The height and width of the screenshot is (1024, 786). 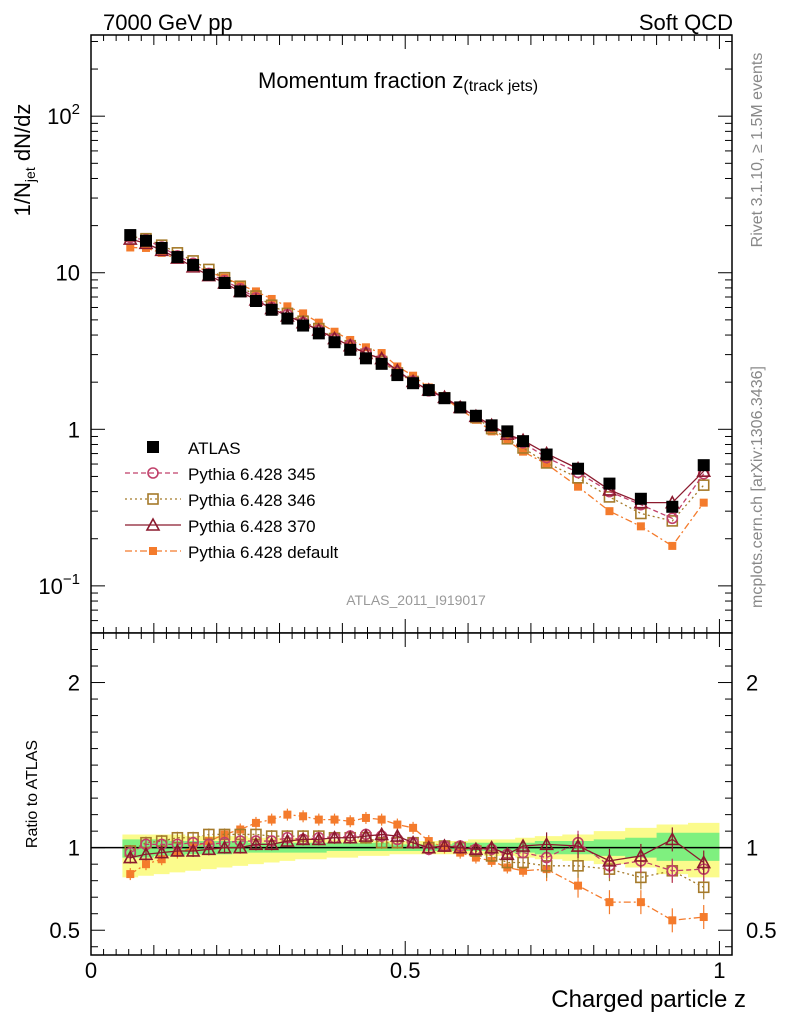 What do you see at coordinates (672, 870) in the screenshot?
I see `ratio-point-p345` at bounding box center [672, 870].